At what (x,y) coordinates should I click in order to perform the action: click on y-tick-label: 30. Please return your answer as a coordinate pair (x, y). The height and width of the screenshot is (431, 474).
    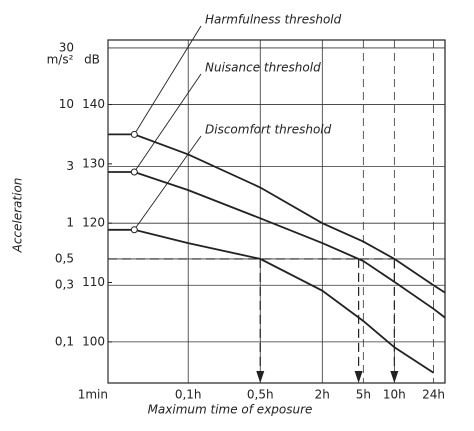
    Looking at the image, I should click on (66, 47).